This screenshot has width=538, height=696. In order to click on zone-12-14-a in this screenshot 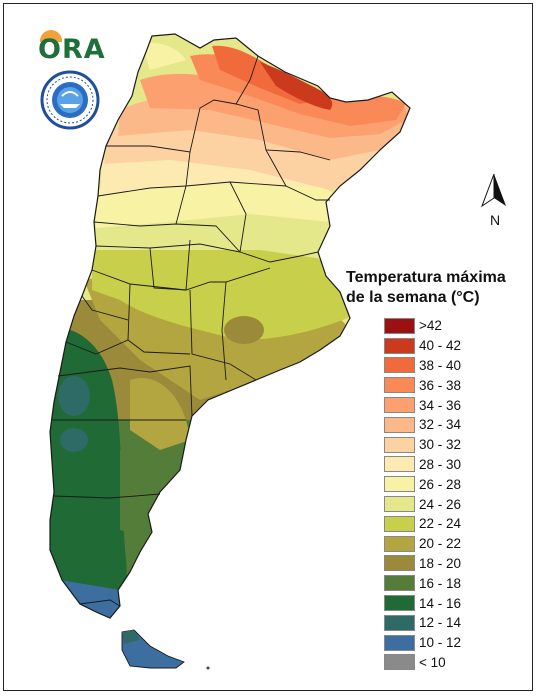, I will do `click(74, 396)`.